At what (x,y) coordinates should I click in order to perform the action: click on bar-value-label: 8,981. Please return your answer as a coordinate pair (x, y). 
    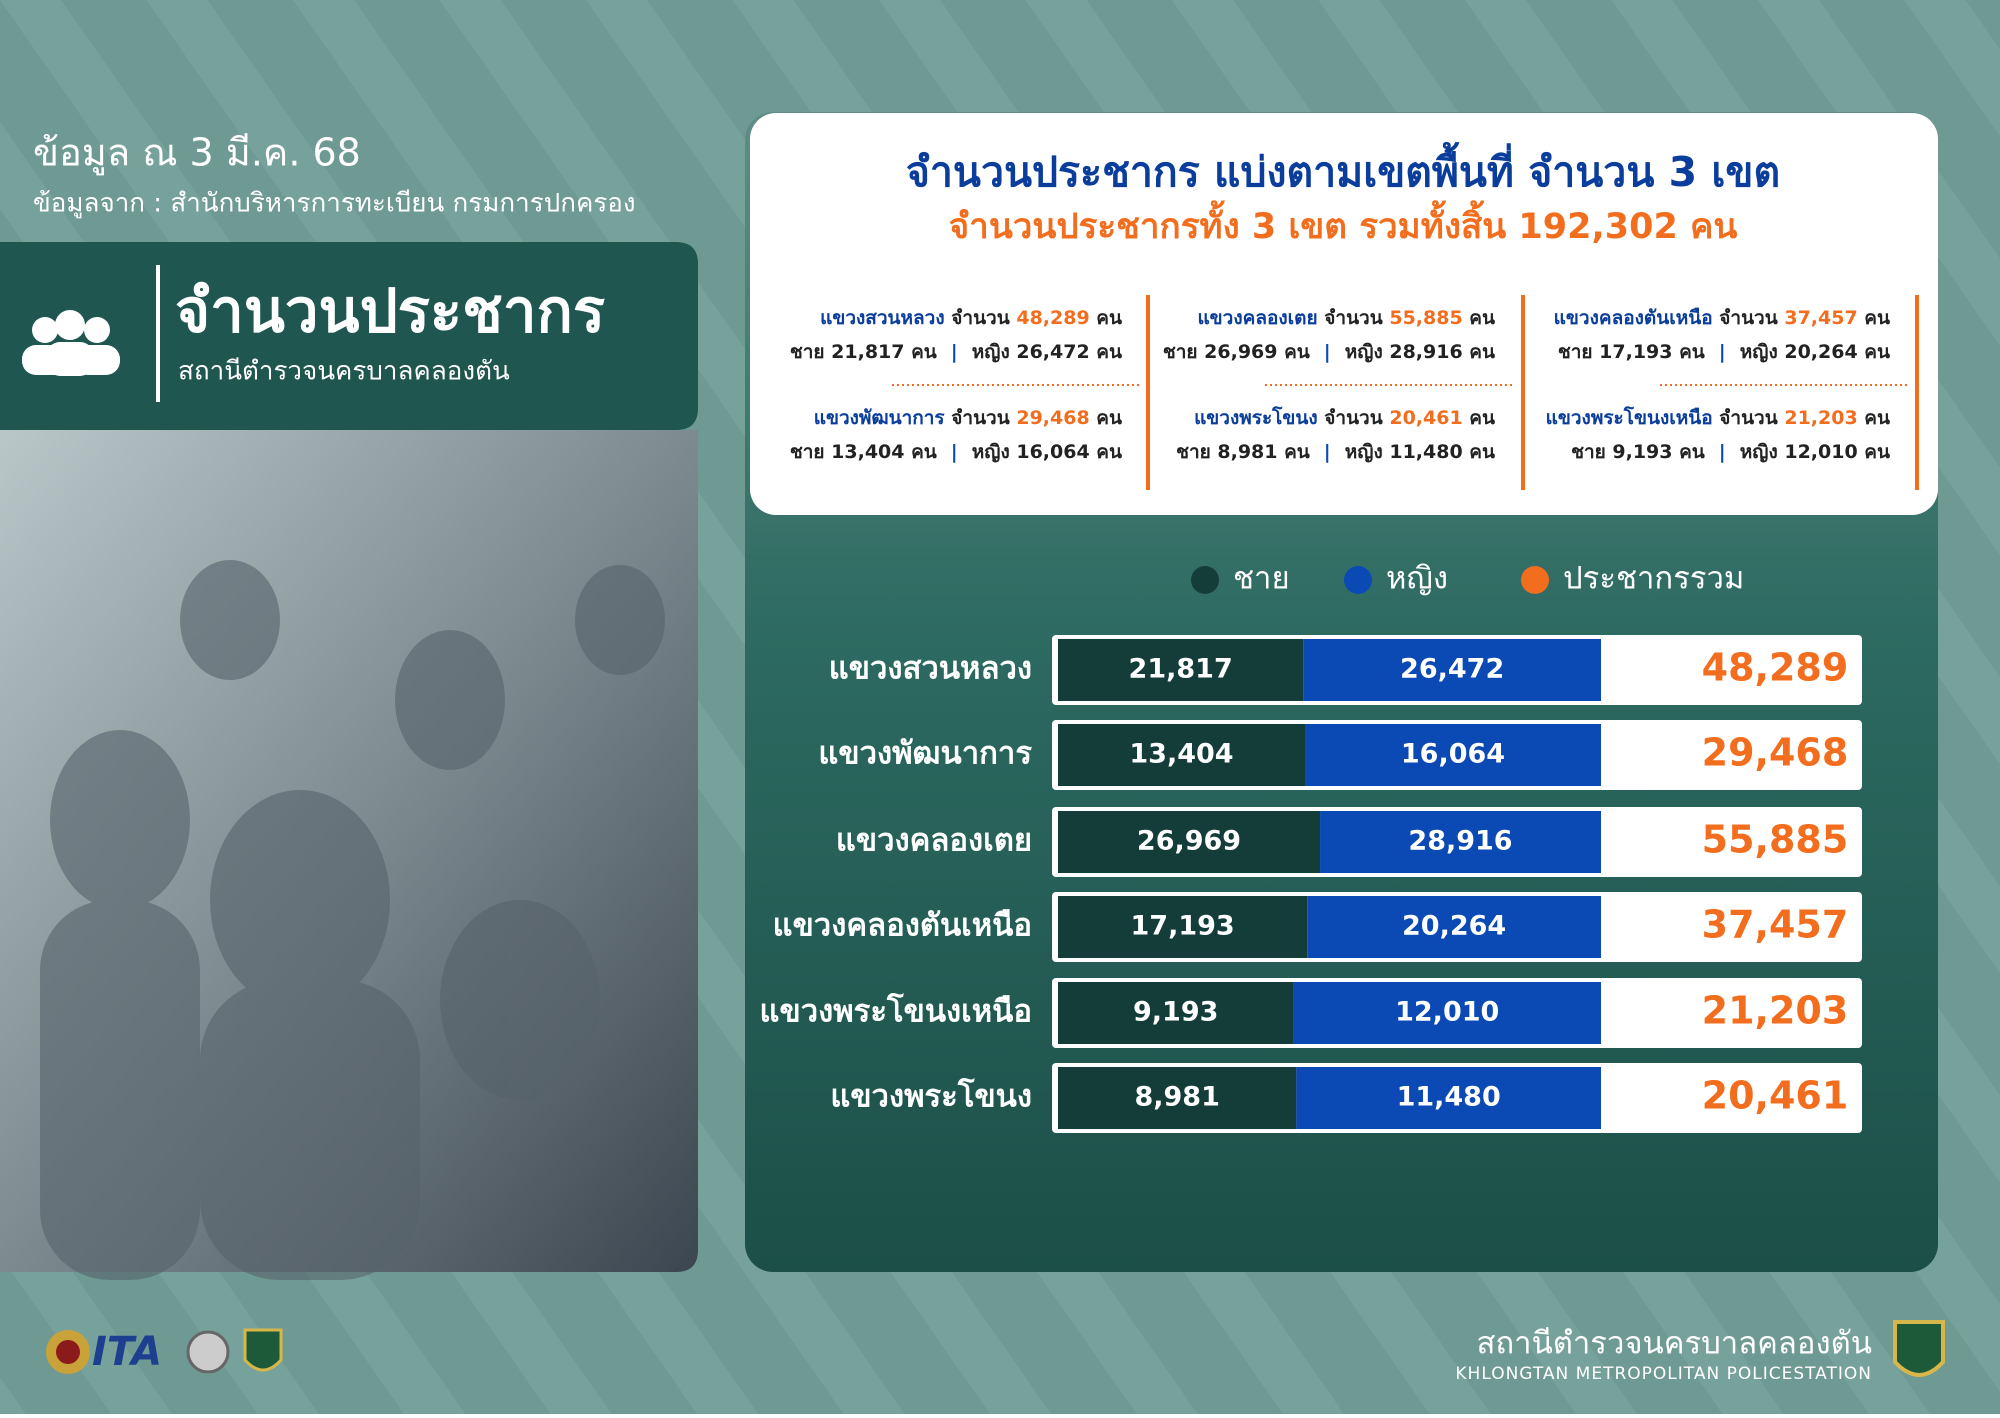
    Looking at the image, I should click on (1176, 1097).